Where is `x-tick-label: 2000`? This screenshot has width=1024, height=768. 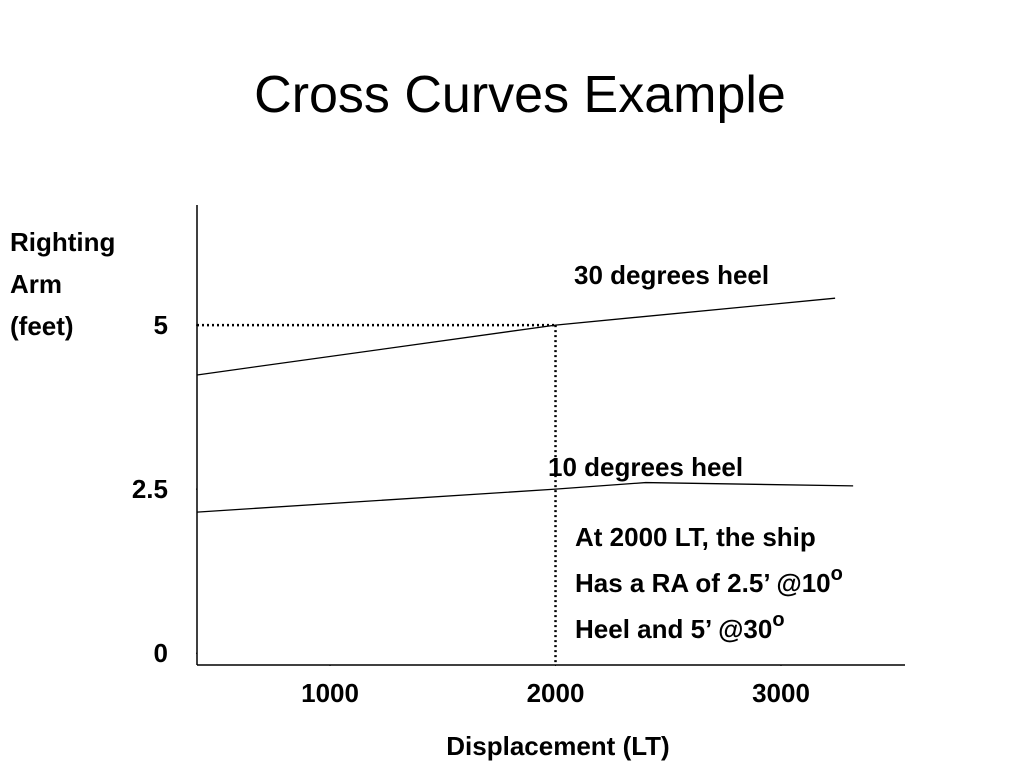
x-tick-label: 2000 is located at coordinates (556, 693).